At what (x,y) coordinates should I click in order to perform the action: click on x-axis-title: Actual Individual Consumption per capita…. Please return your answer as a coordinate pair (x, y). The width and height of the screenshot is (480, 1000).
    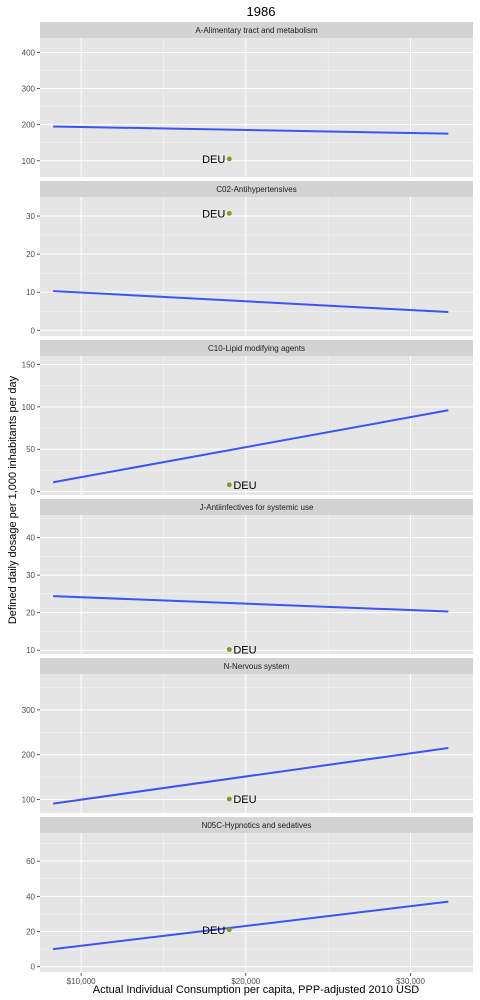
    Looking at the image, I should click on (256, 990).